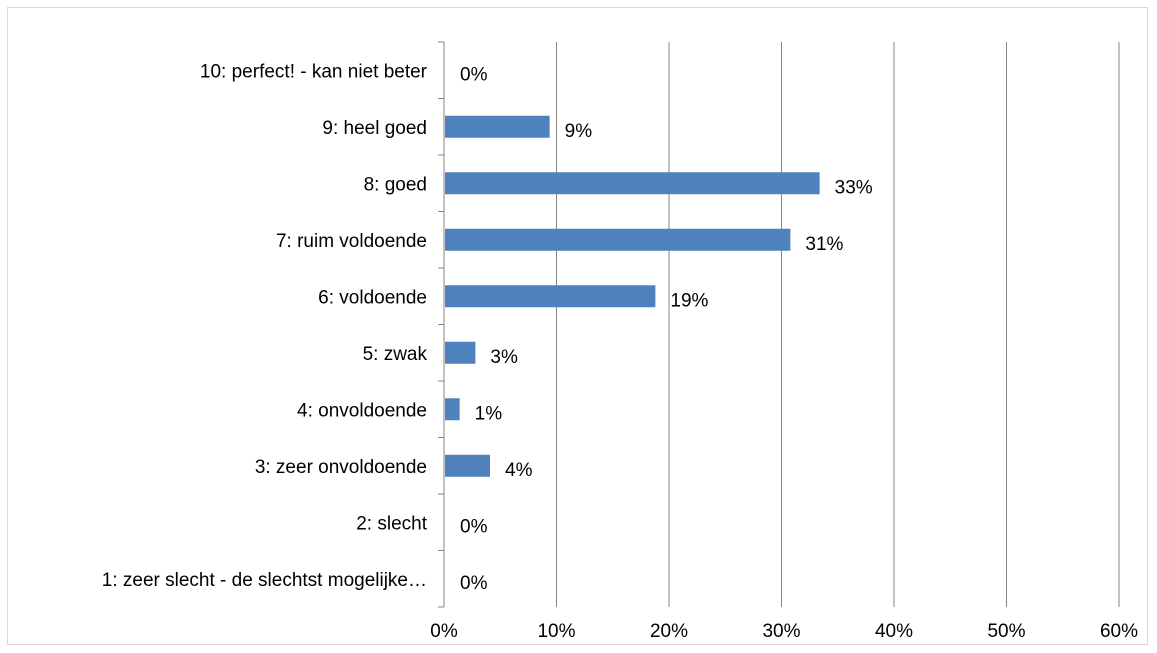  Describe the element at coordinates (395, 184) in the screenshot. I see `category-label: 8: goed` at that location.